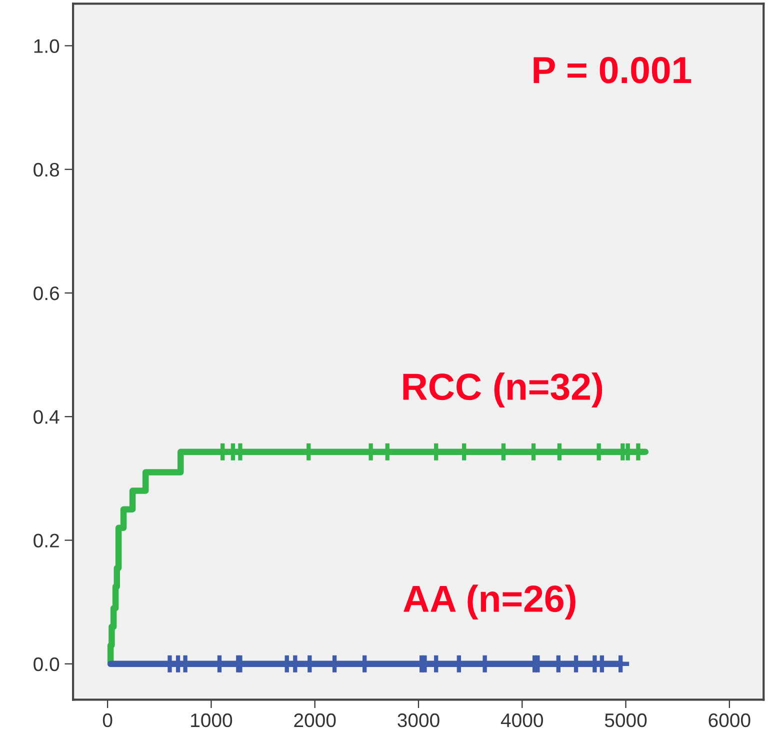  I want to click on annotation: P = 0.001, so click(613, 70).